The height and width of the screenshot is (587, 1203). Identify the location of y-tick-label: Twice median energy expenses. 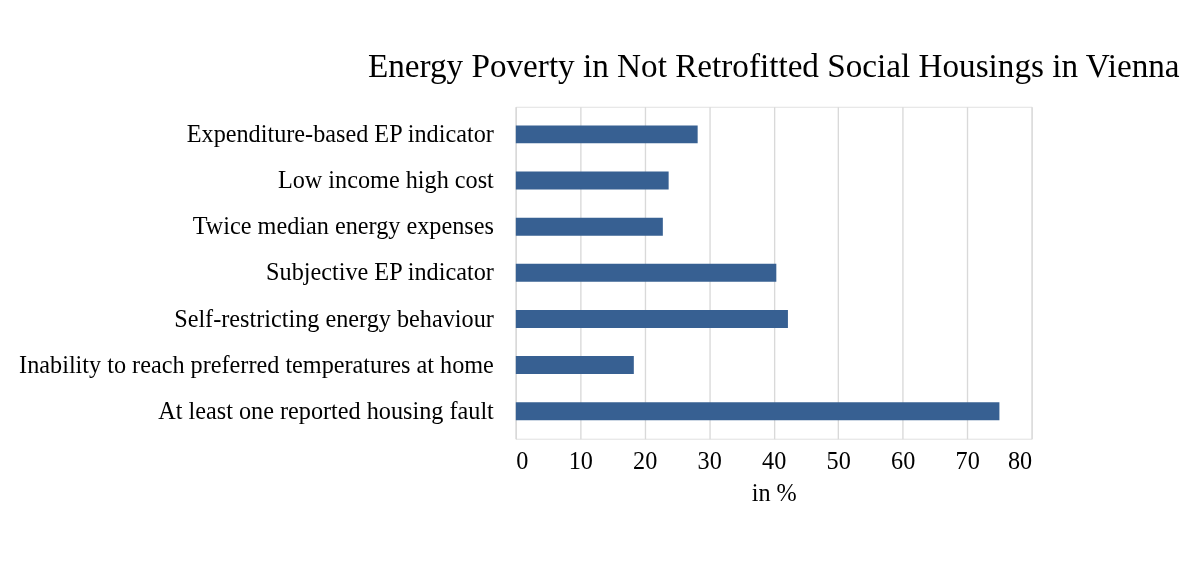
(343, 226).